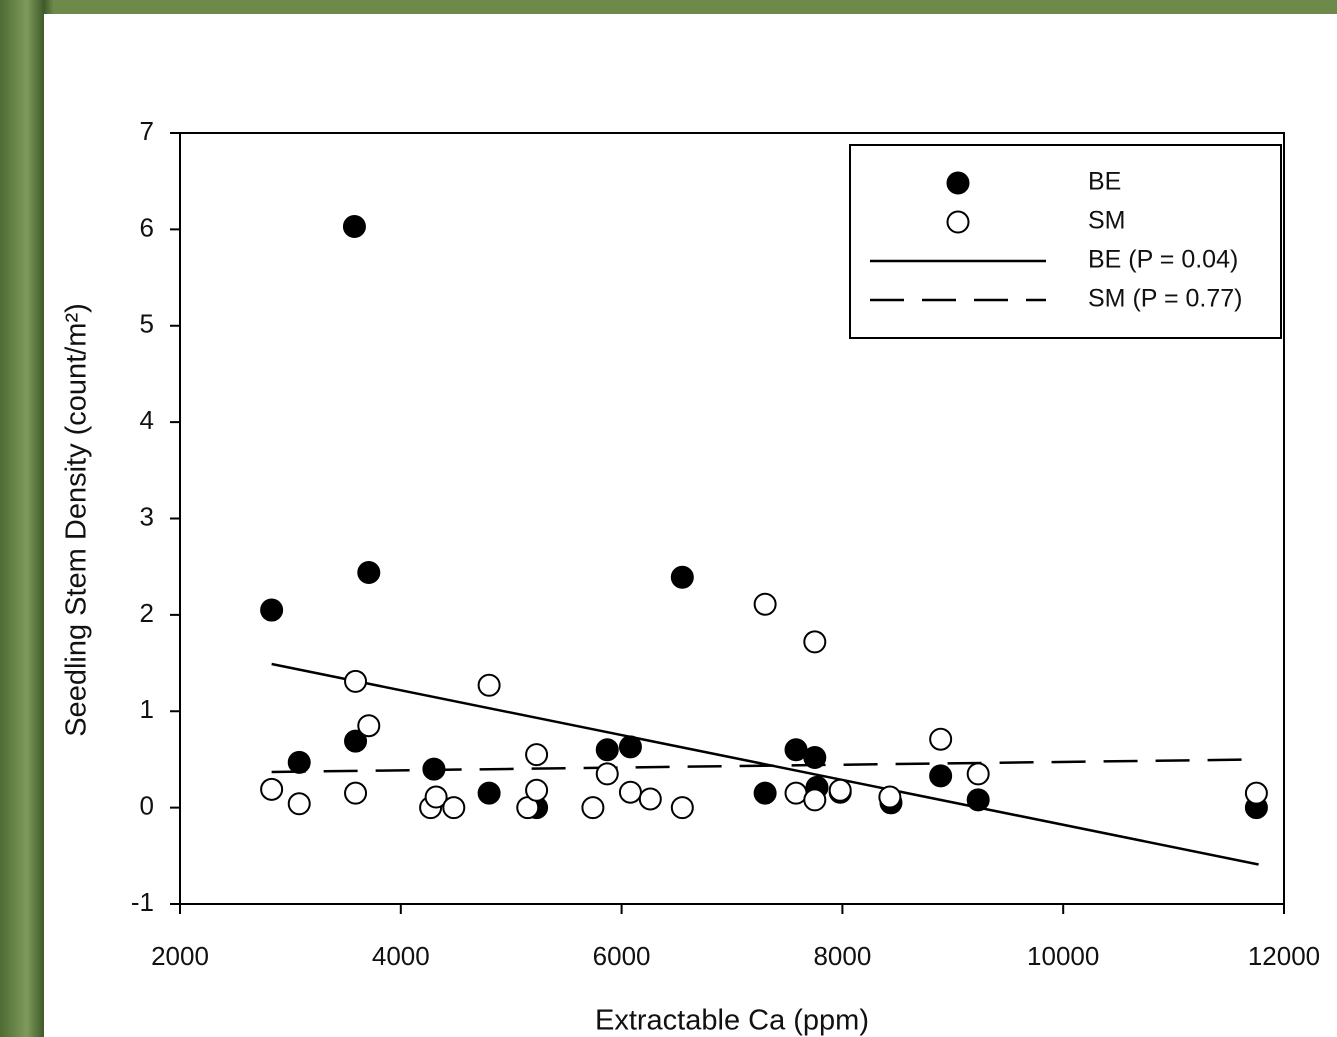 The height and width of the screenshot is (1037, 1337). Describe the element at coordinates (142, 902) in the screenshot. I see `y-tick-label: -1` at that location.